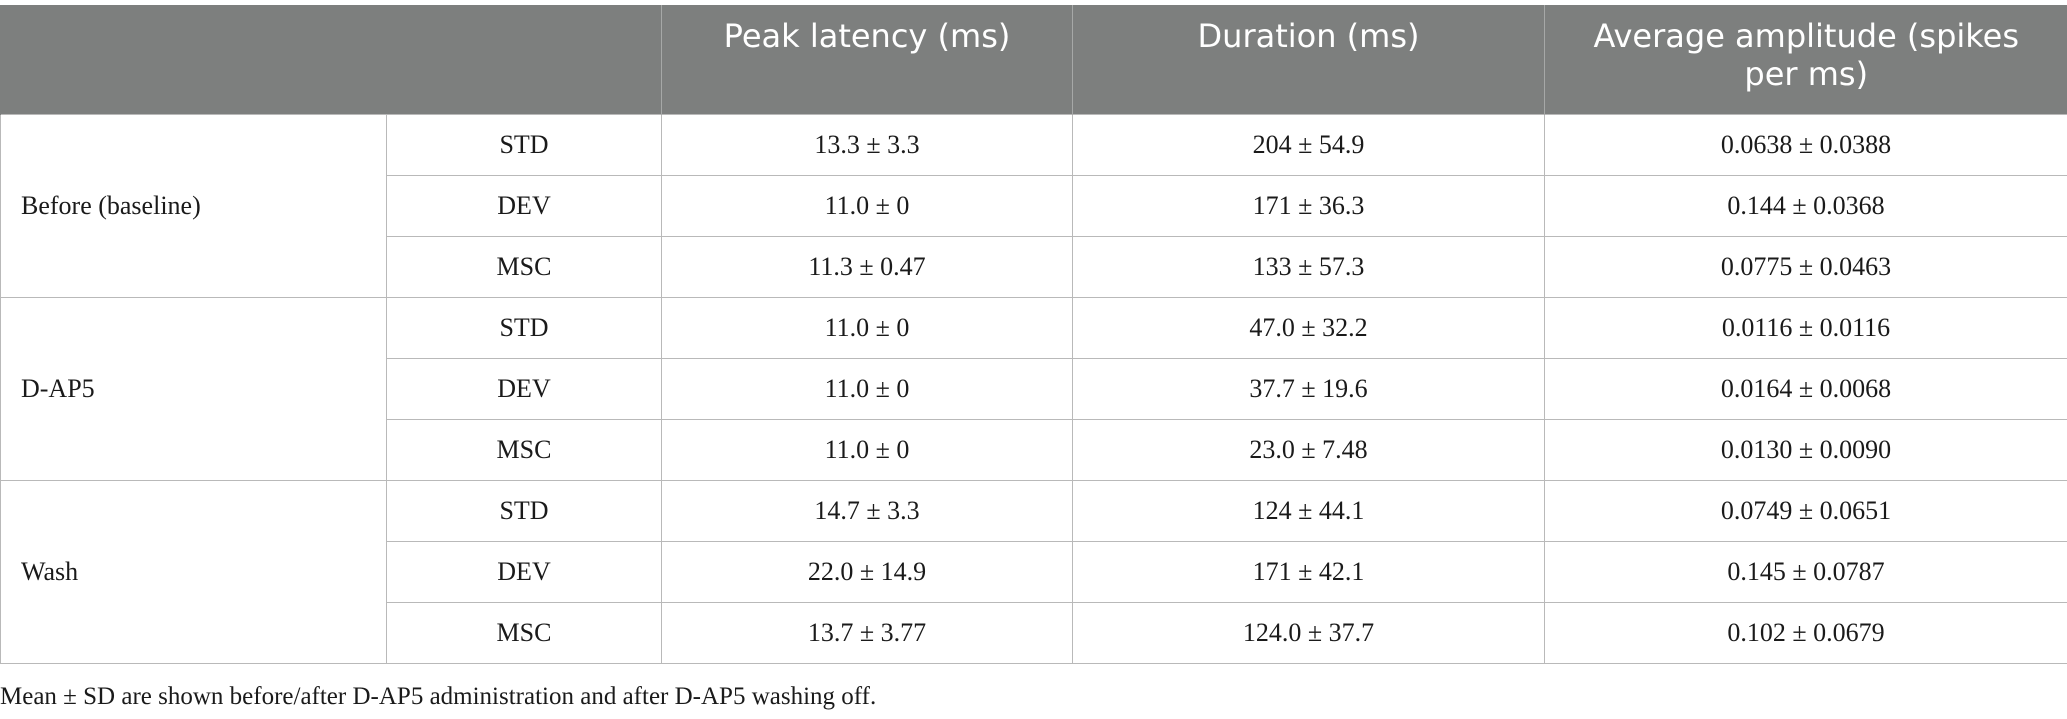 The width and height of the screenshot is (2067, 719). Describe the element at coordinates (867, 144) in the screenshot. I see `peak-latency-cell: 13.3 ± 3.3` at that location.